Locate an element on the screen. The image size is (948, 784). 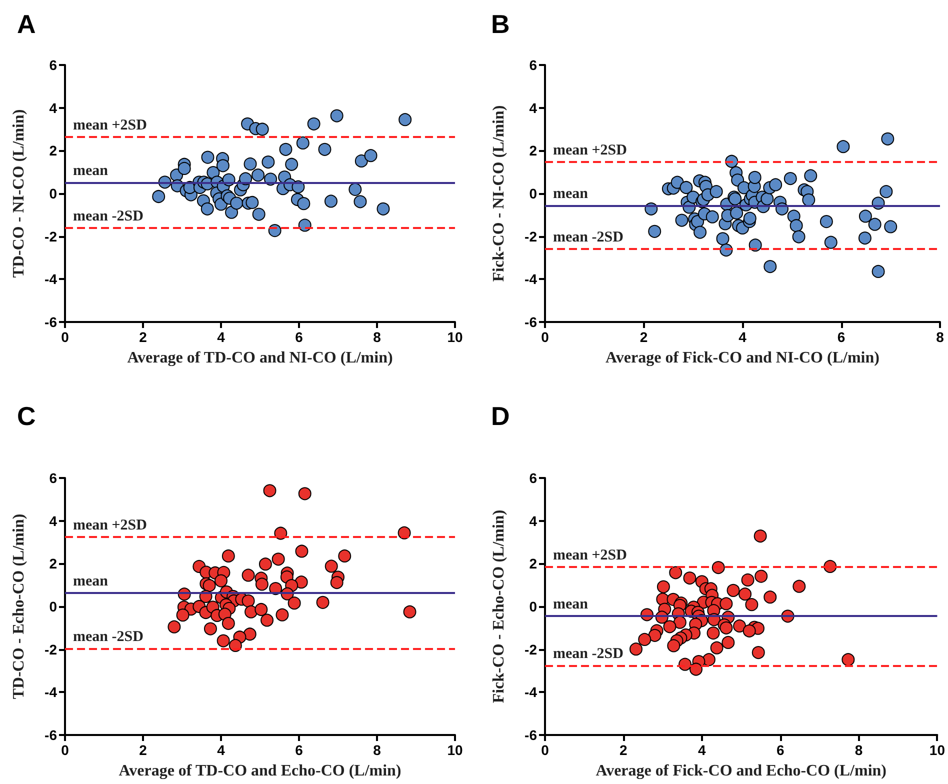
chart-title: B is located at coordinates (500, 24).